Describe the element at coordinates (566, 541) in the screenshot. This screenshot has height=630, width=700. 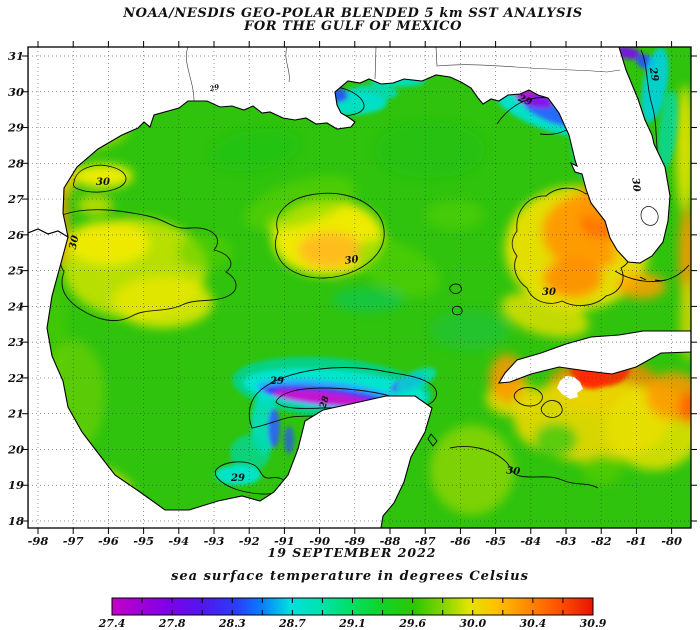
I see `lon-tick-label: -83` at that location.